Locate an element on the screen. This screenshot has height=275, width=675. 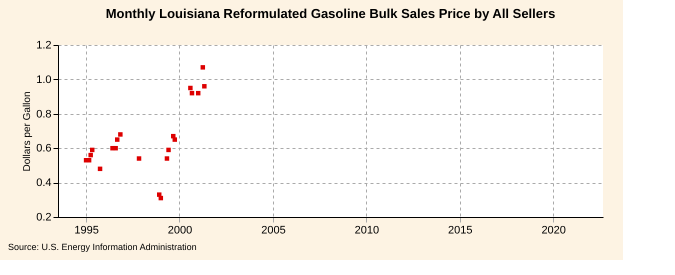
x-tick-label: 2010 is located at coordinates (367, 230).